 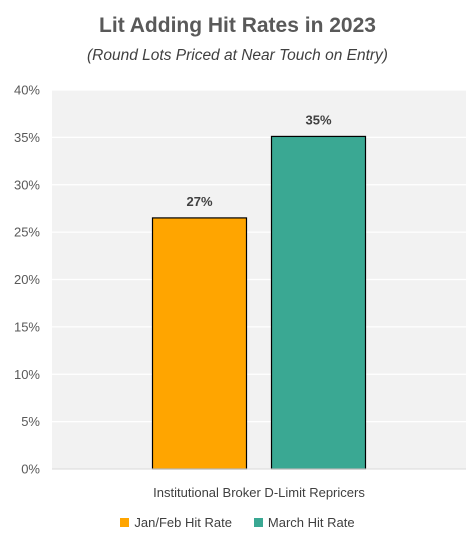 I want to click on legend-label-jan-feb: Jan/Feb Hit Rate, so click(x=183, y=522).